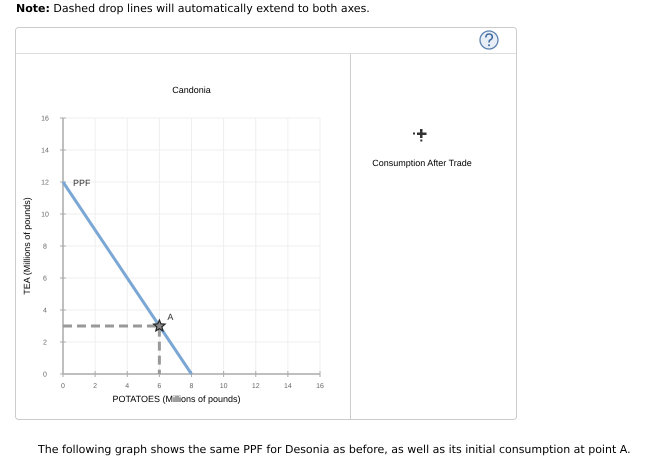 The height and width of the screenshot is (472, 667). What do you see at coordinates (176, 399) in the screenshot?
I see `x-axis-title: POTATOES (Millions of pounds)` at bounding box center [176, 399].